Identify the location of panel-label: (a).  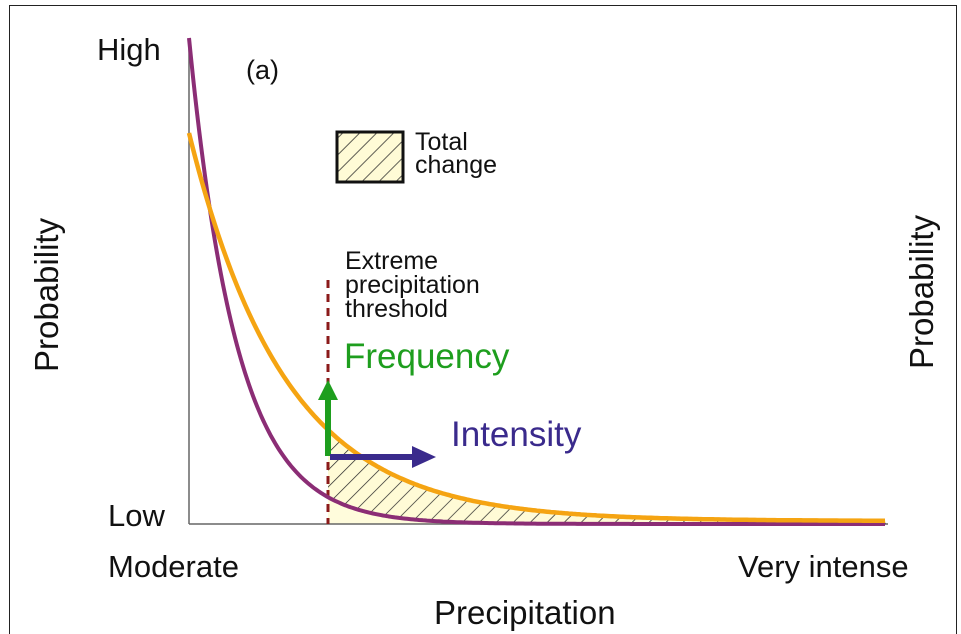
(262, 70).